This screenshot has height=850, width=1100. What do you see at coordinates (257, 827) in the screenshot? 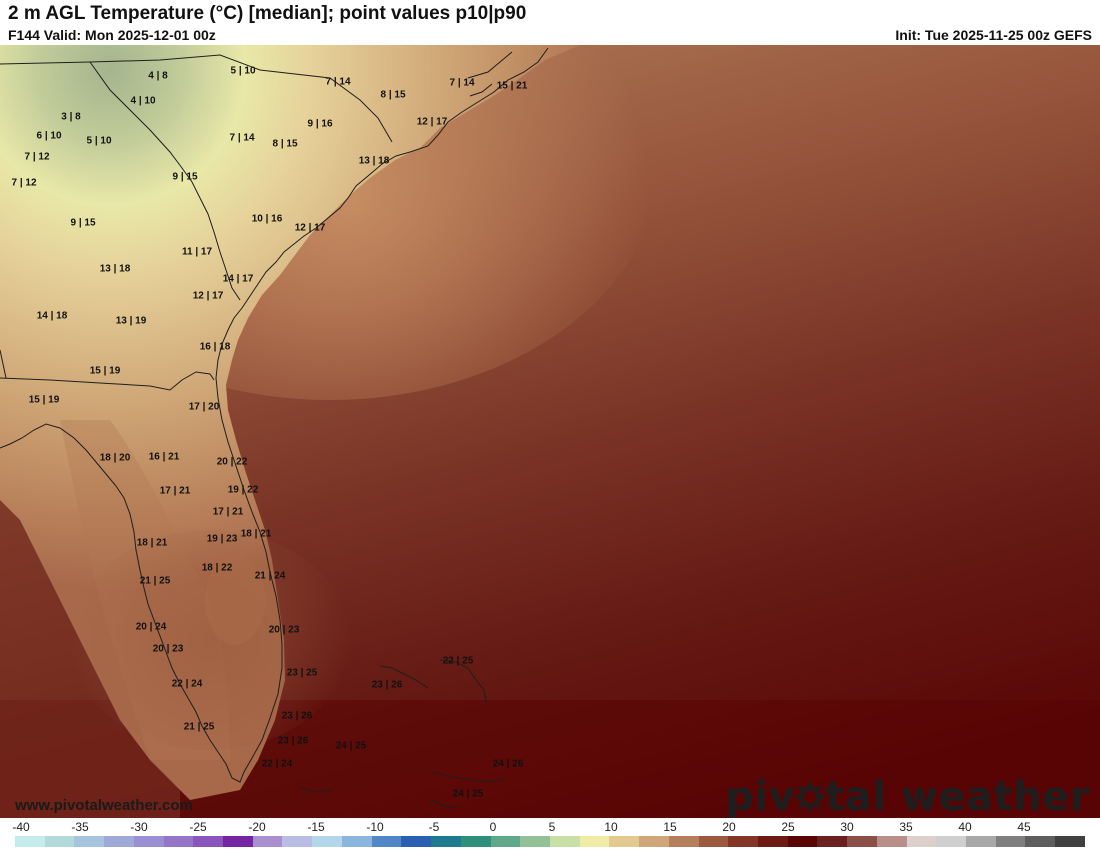
I see `colorbar-tick-label: -20` at bounding box center [257, 827].